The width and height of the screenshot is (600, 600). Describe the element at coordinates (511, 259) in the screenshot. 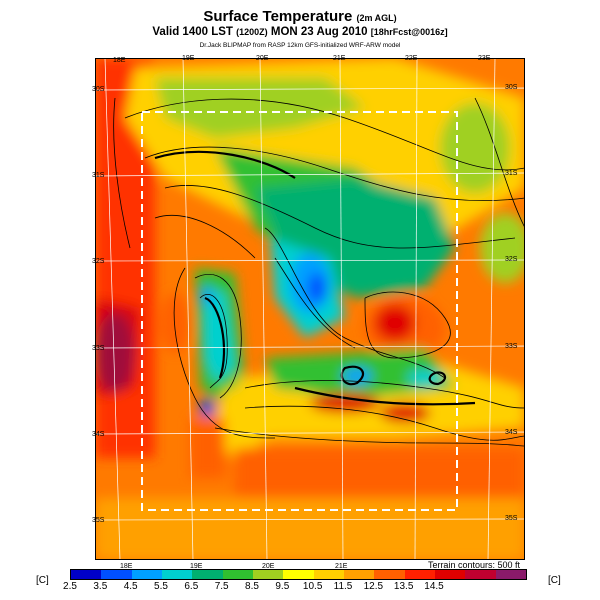

I see `lat-right-label: 32S` at that location.